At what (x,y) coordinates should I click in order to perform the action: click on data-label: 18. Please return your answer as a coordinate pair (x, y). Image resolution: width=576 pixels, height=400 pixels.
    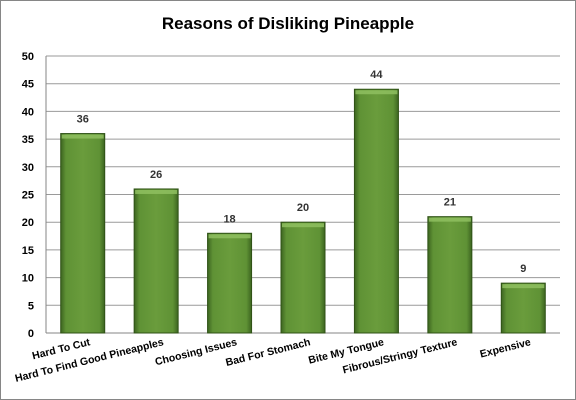
    Looking at the image, I should click on (229, 219).